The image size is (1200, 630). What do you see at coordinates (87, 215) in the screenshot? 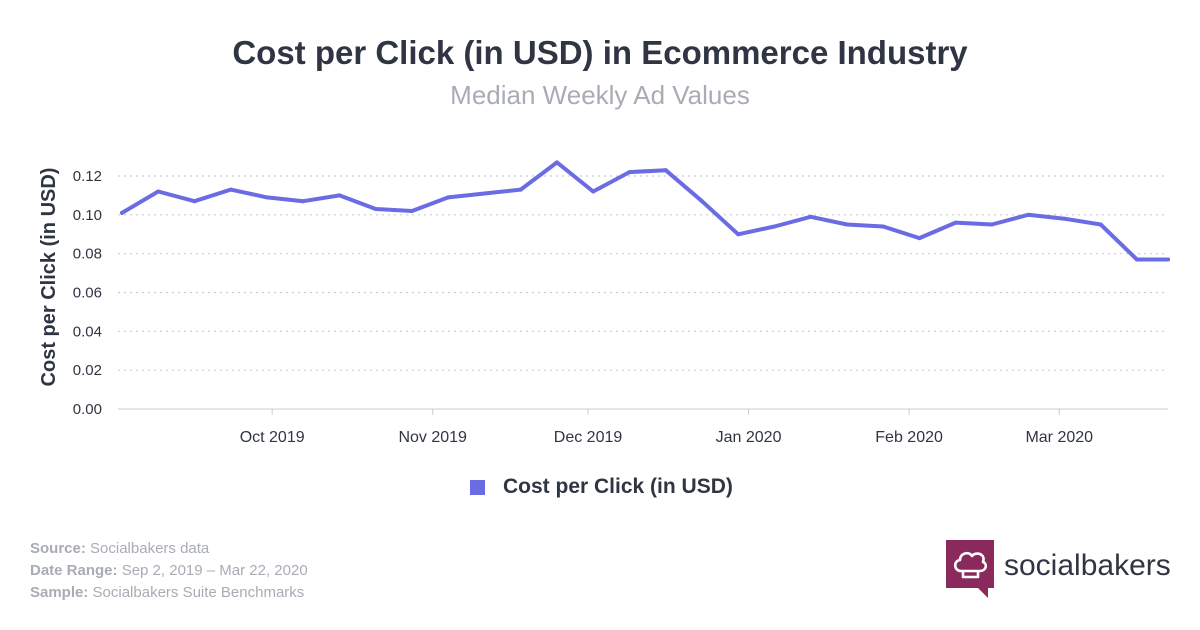
I see `y-tick-label: 0.10` at bounding box center [87, 215].